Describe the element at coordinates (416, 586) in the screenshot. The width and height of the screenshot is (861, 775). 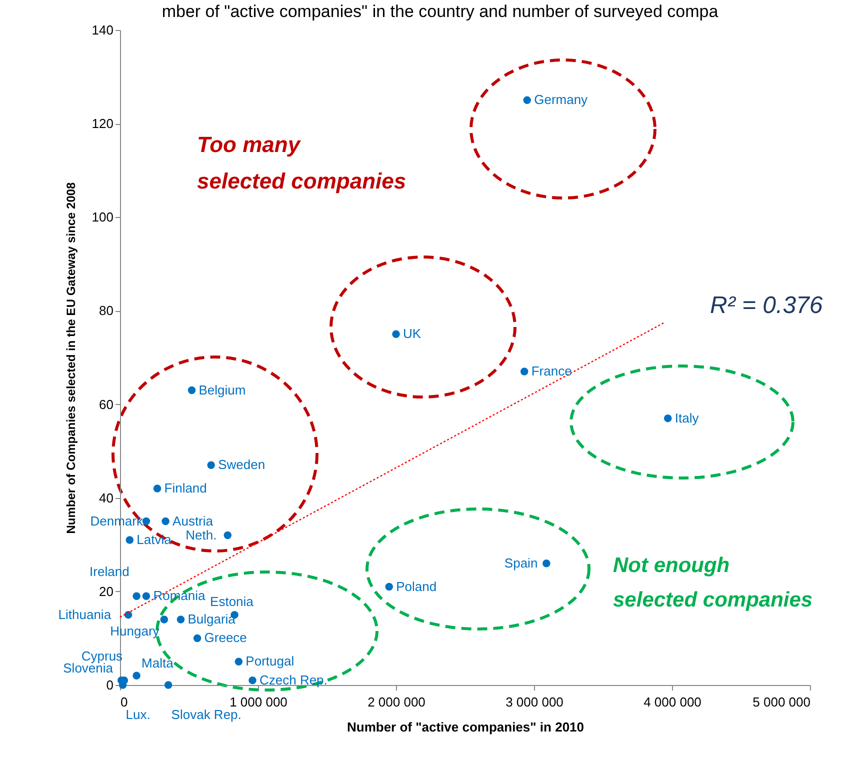
I see `series-label: Poland` at that location.